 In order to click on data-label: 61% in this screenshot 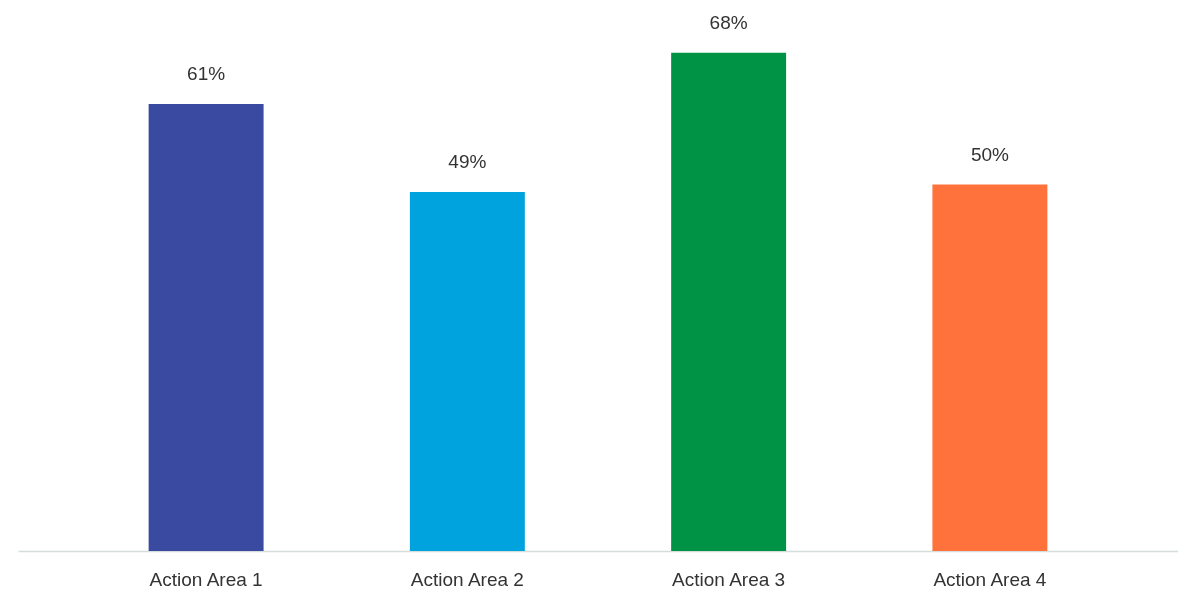, I will do `click(206, 73)`.